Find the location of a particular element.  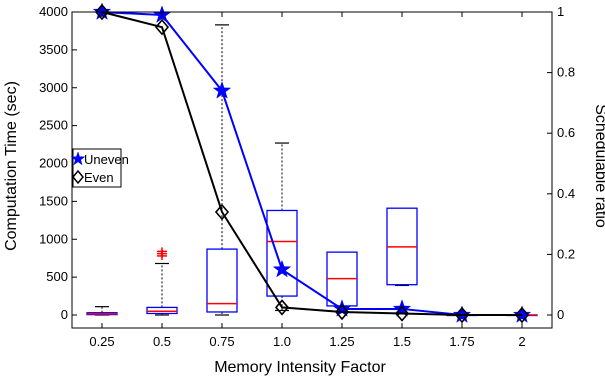

y-tick-label-left: 2500 is located at coordinates (53, 125).